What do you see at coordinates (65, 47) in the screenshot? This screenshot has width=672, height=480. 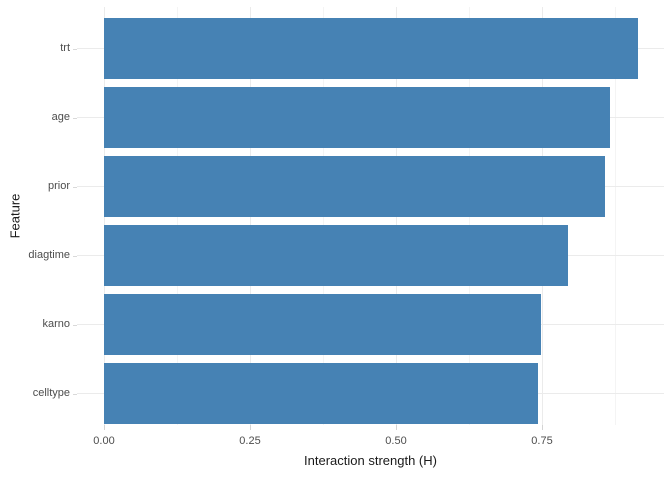 I see `y-tick-label-trt: trt` at bounding box center [65, 47].